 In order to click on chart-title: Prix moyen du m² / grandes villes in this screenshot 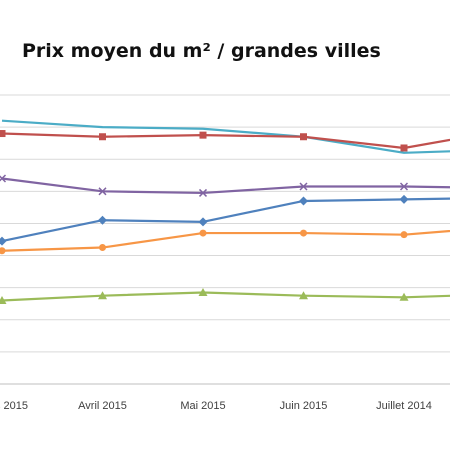, I will do `click(201, 51)`.